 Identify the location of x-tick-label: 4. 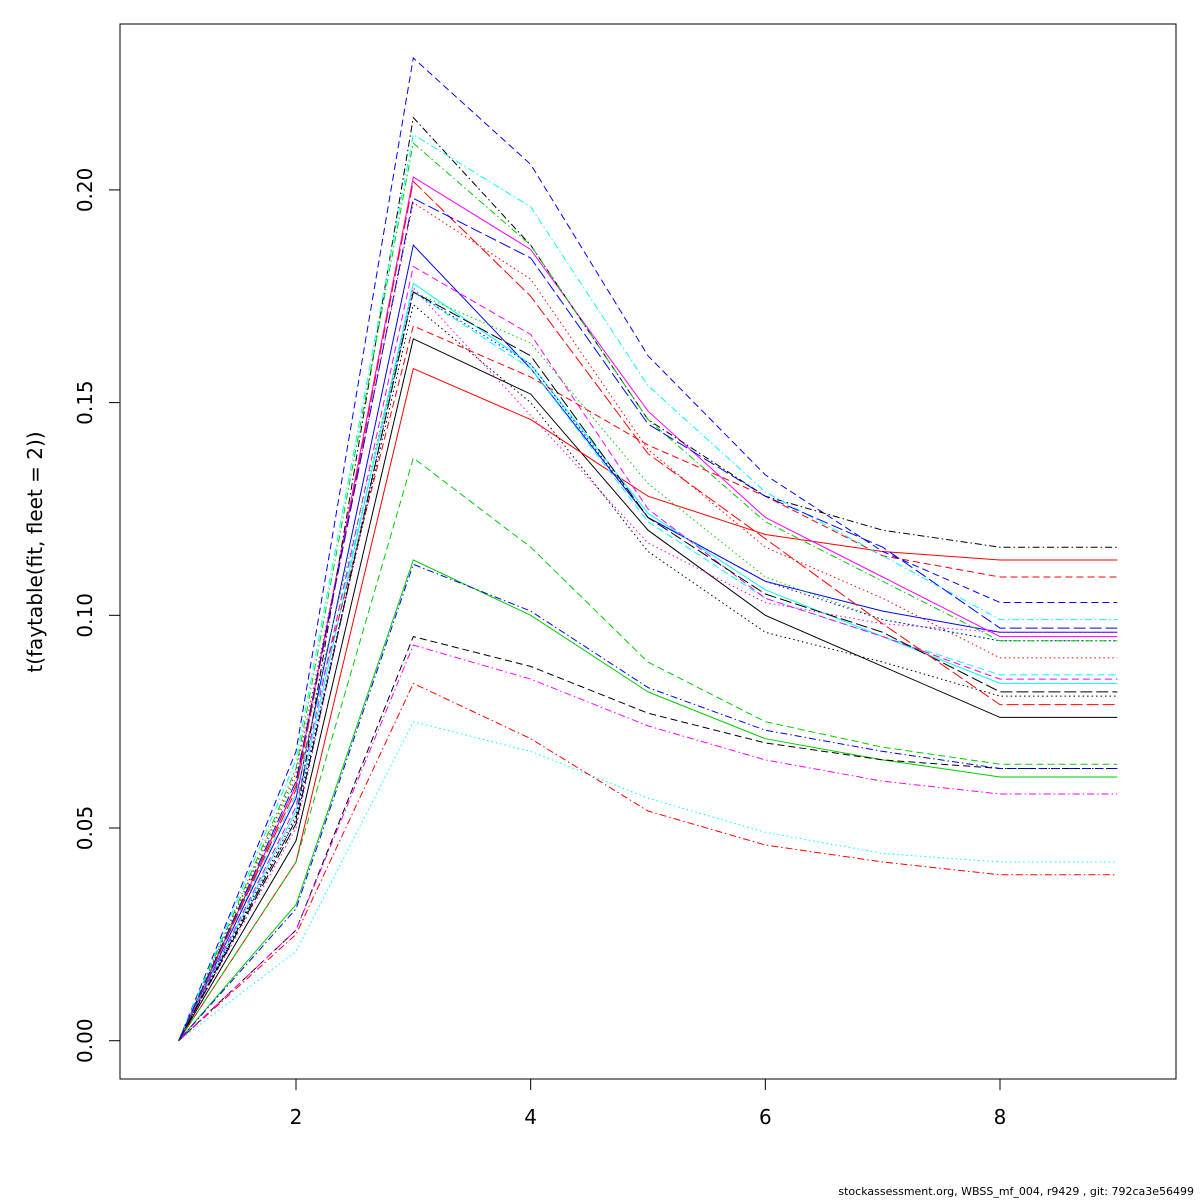
(530, 1117).